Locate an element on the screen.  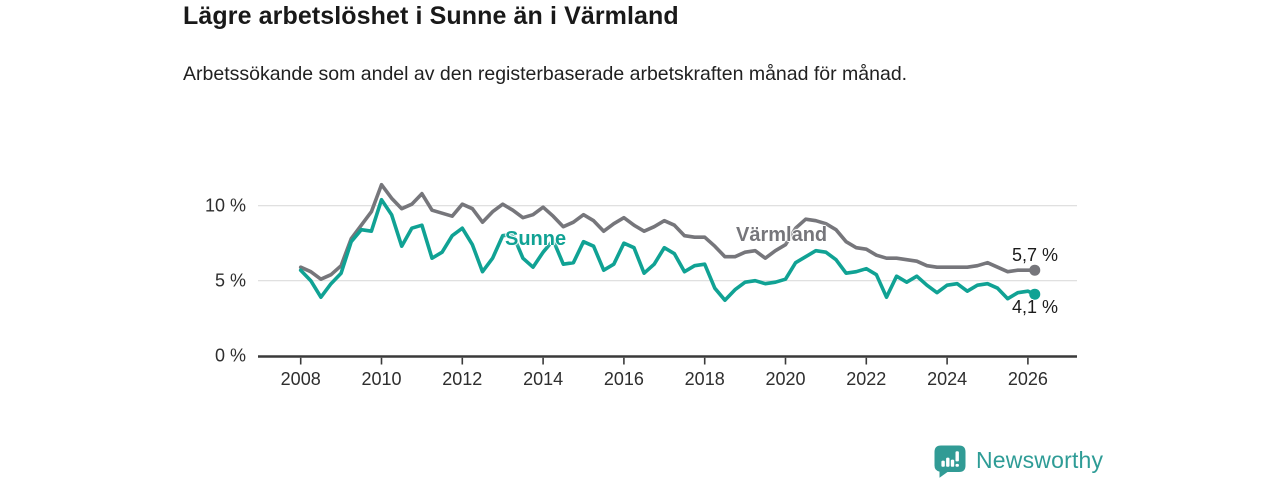
x-tick-label: 2014 is located at coordinates (543, 379).